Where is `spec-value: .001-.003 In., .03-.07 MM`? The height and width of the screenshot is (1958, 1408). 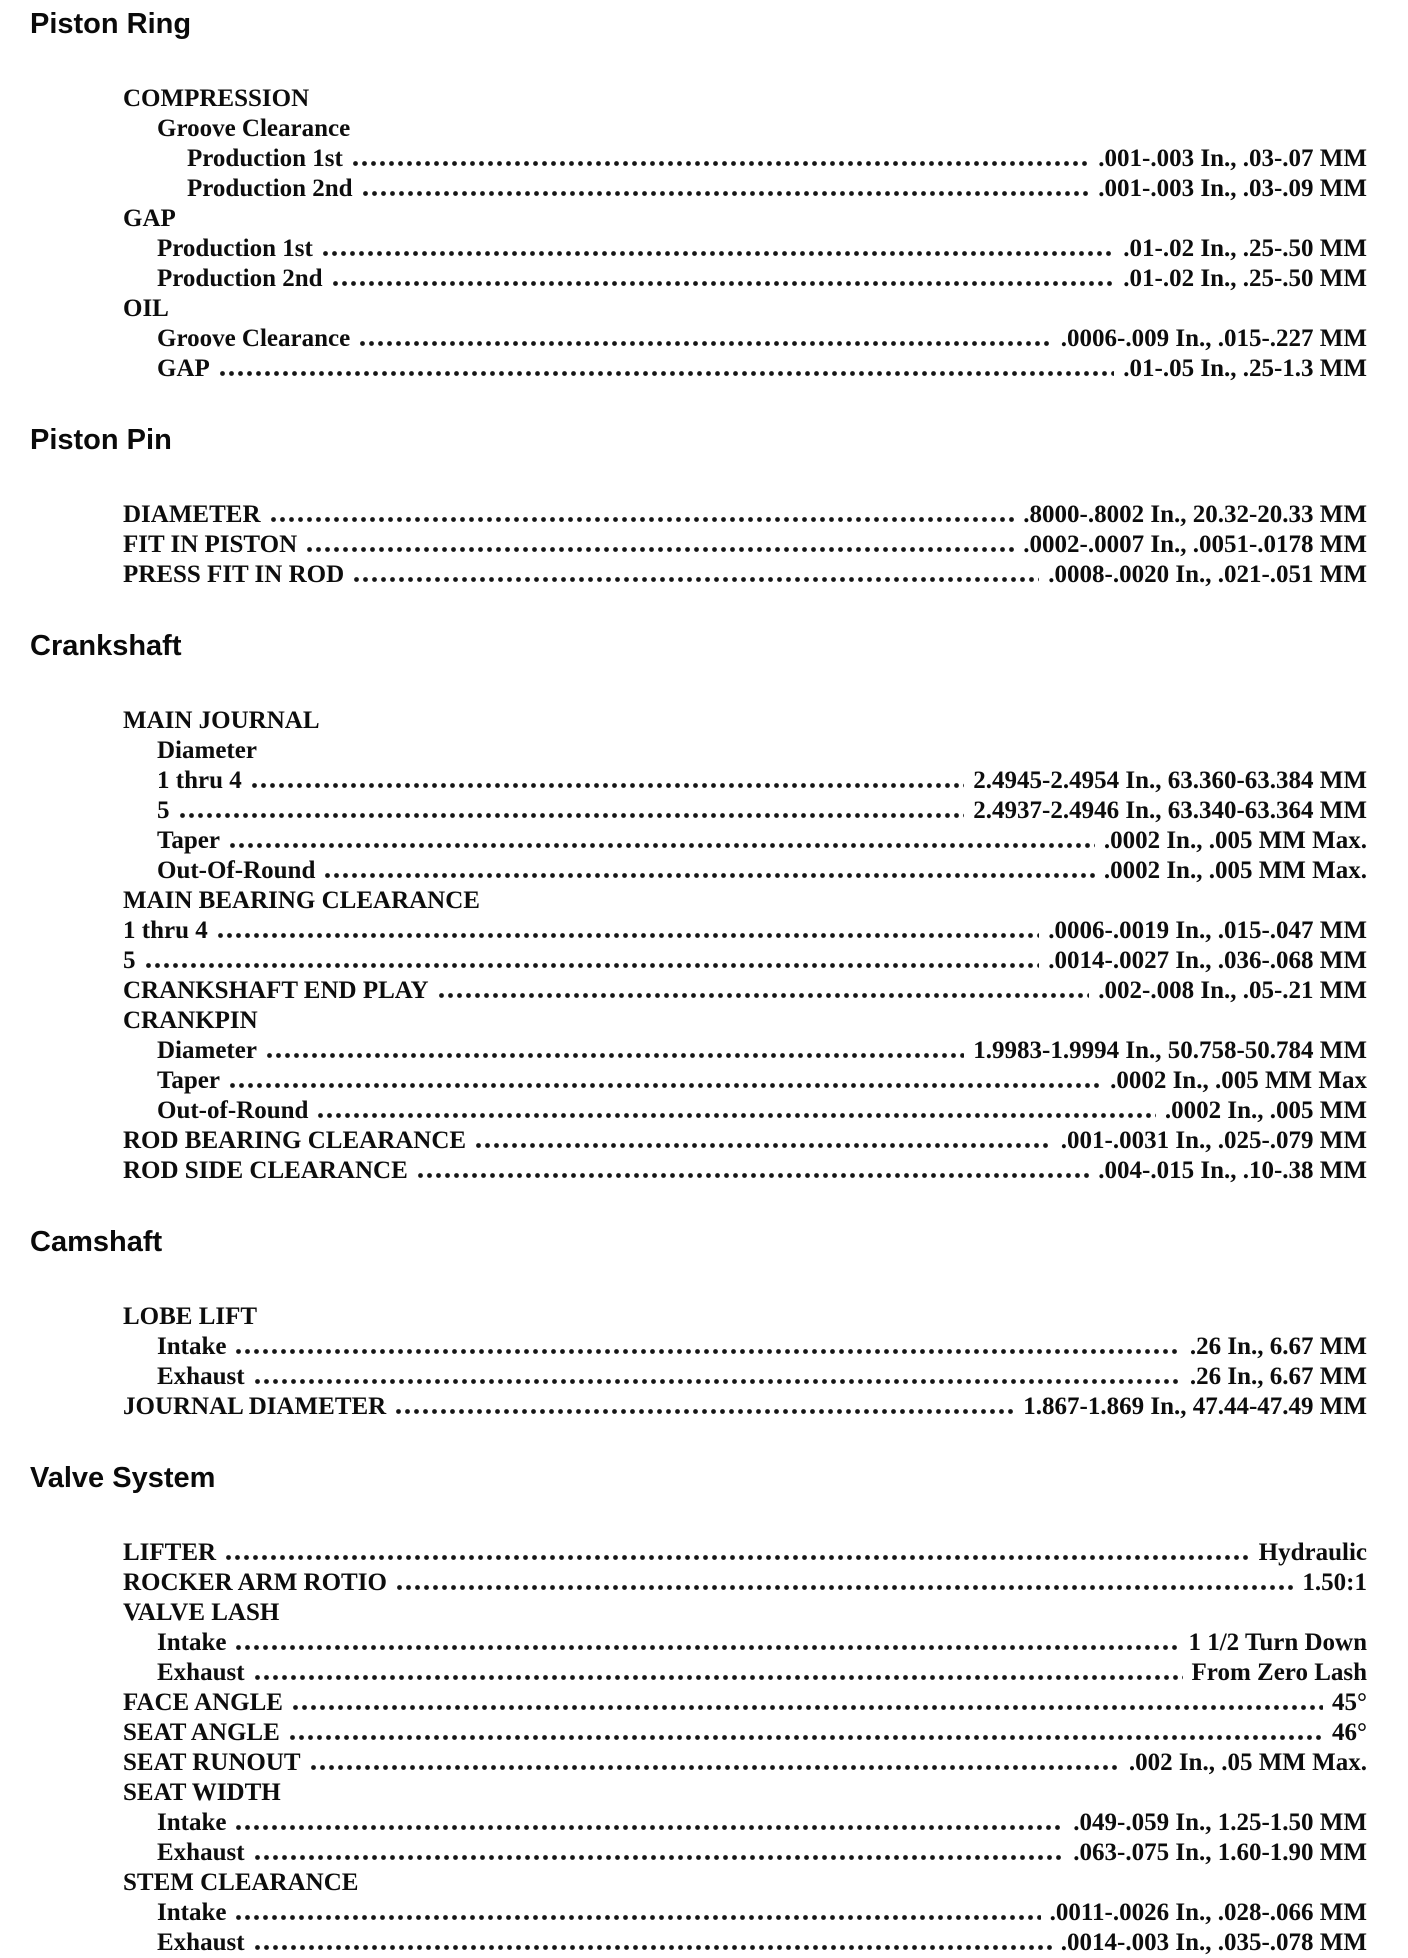
spec-value: .001-.003 In., .03-.07 MM is located at coordinates (1232, 158).